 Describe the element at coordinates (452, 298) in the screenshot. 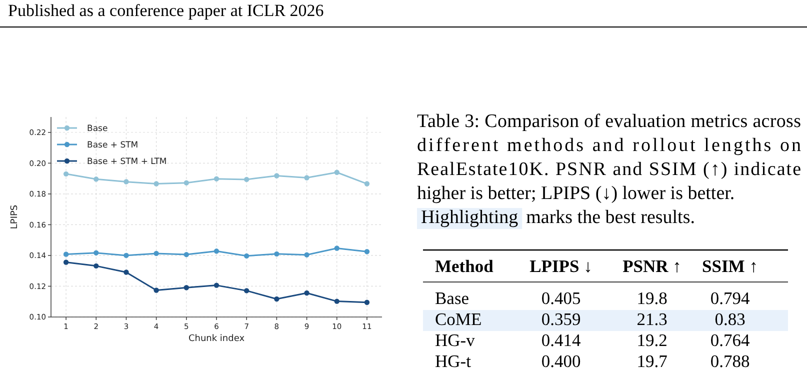

I see `category-label: Base` at that location.